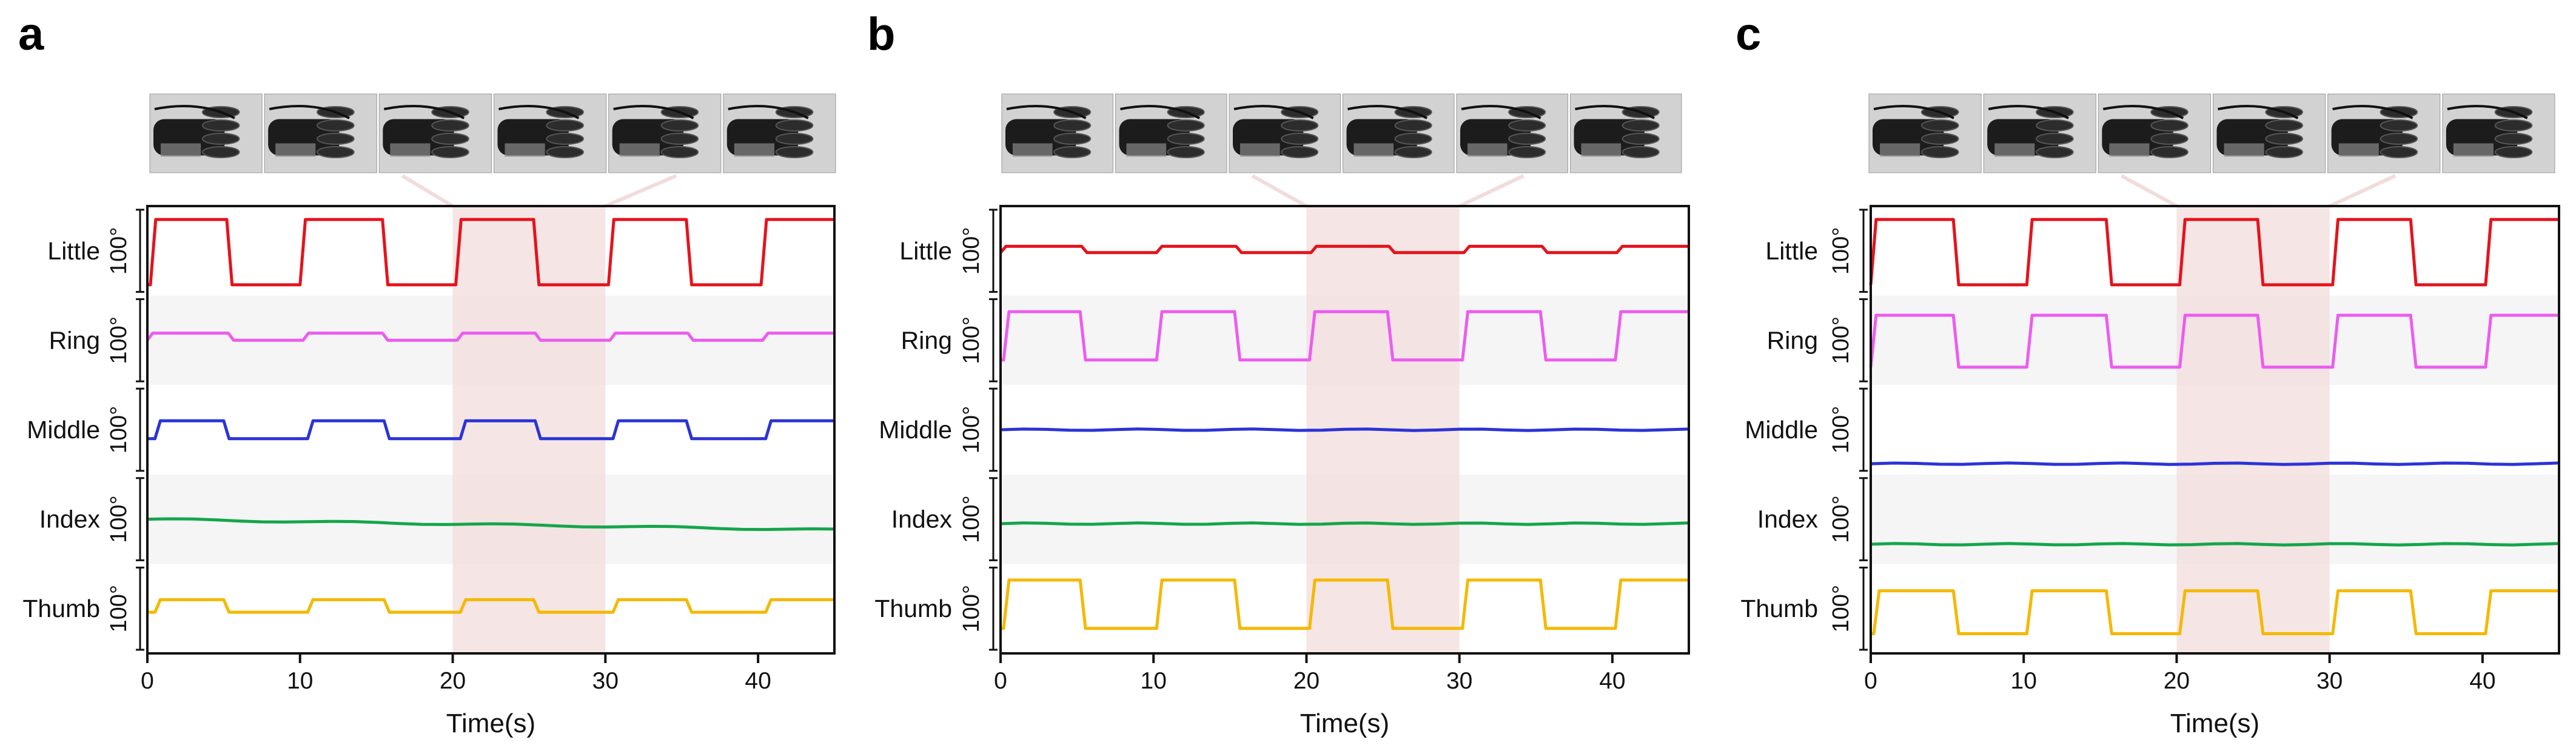 The width and height of the screenshot is (2576, 754). What do you see at coordinates (31, 34) in the screenshot?
I see `panel-letter: a` at bounding box center [31, 34].